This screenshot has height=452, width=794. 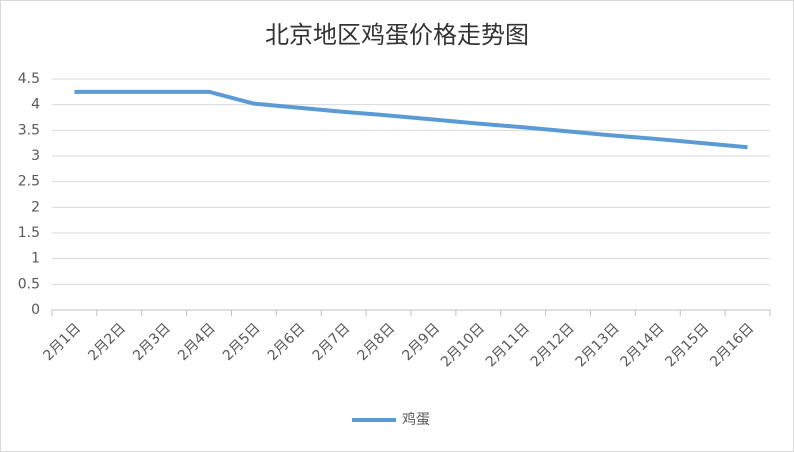 I want to click on y-tick-label: 2, so click(x=35, y=207).